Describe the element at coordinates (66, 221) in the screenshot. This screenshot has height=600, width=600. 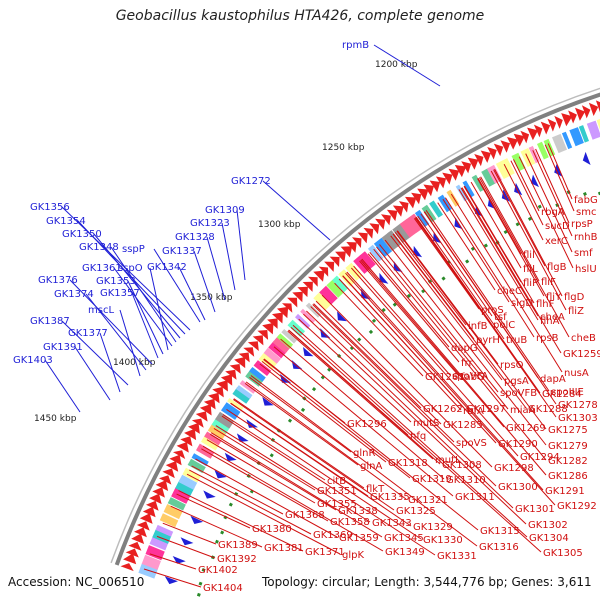
I see `gene-label: GK1354` at that location.